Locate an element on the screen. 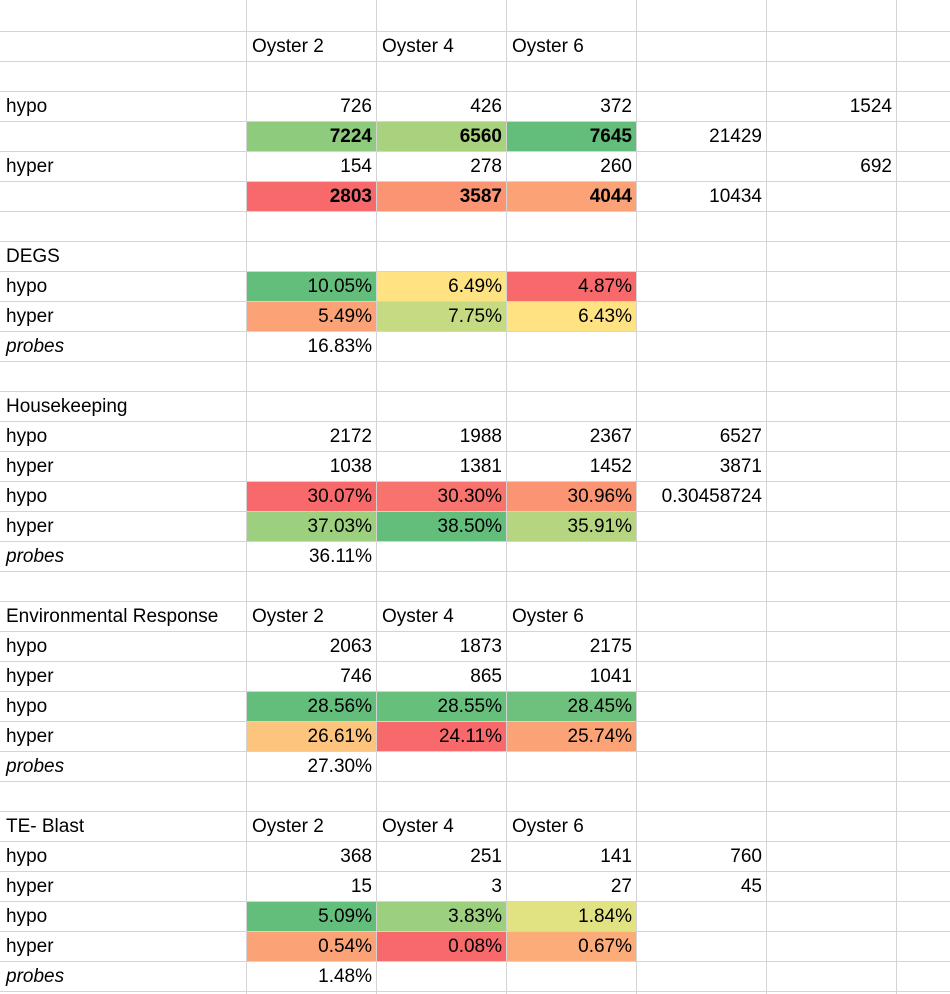  table-cell: 426 is located at coordinates (486, 106).